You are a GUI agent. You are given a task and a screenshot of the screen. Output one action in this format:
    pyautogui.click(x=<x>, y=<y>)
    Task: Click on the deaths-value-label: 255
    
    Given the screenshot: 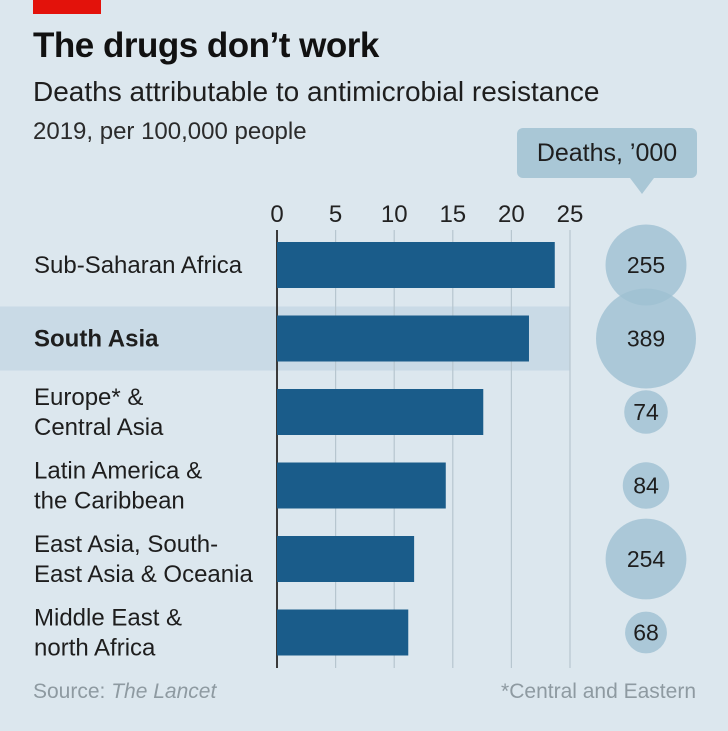 What is the action you would take?
    pyautogui.click(x=646, y=265)
    